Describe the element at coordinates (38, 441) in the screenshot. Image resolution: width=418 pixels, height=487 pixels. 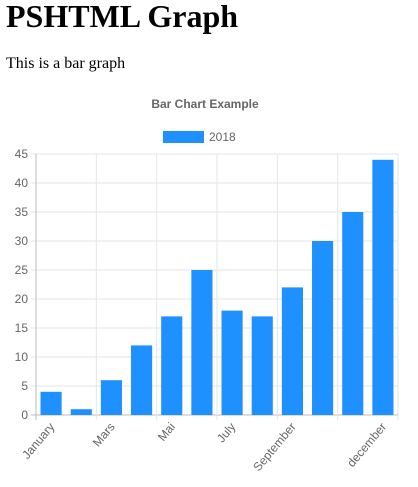
I see `x-tick-label: January` at that location.